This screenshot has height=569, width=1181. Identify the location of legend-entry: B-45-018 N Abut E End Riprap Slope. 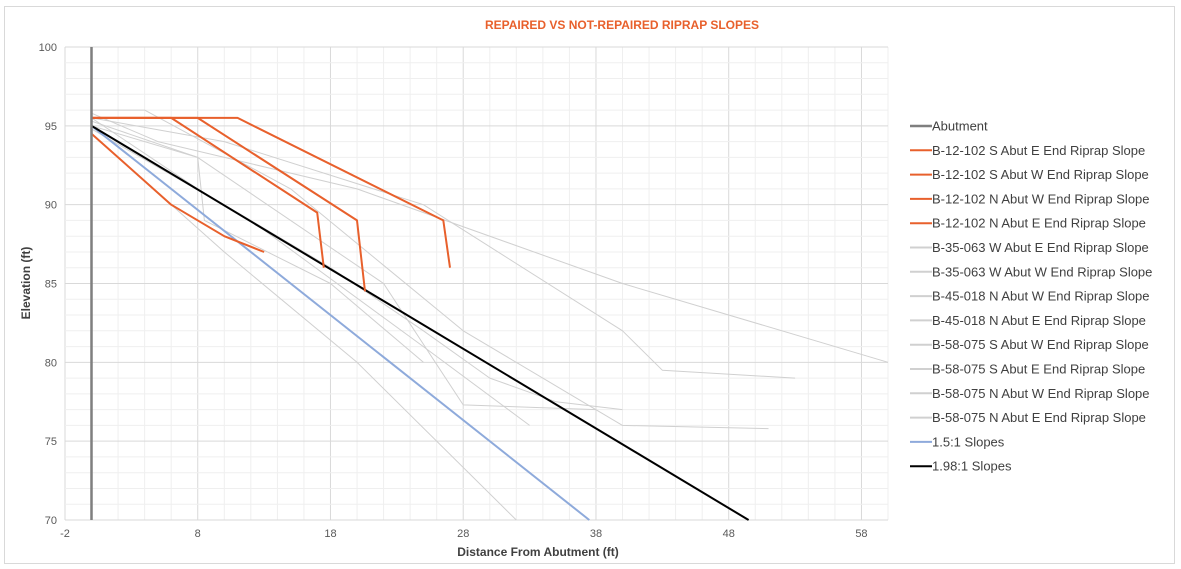
(1039, 320).